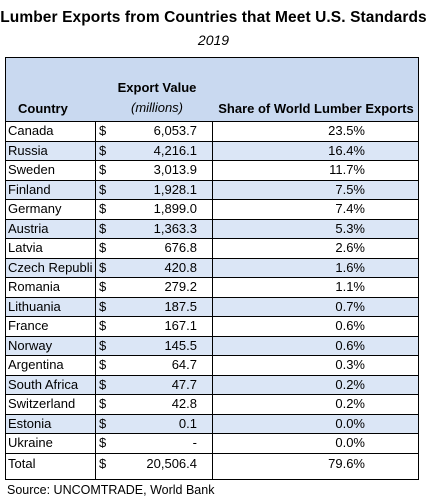 The height and width of the screenshot is (500, 427). Describe the element at coordinates (180, 306) in the screenshot. I see `export-value-cell: 187.5` at that location.